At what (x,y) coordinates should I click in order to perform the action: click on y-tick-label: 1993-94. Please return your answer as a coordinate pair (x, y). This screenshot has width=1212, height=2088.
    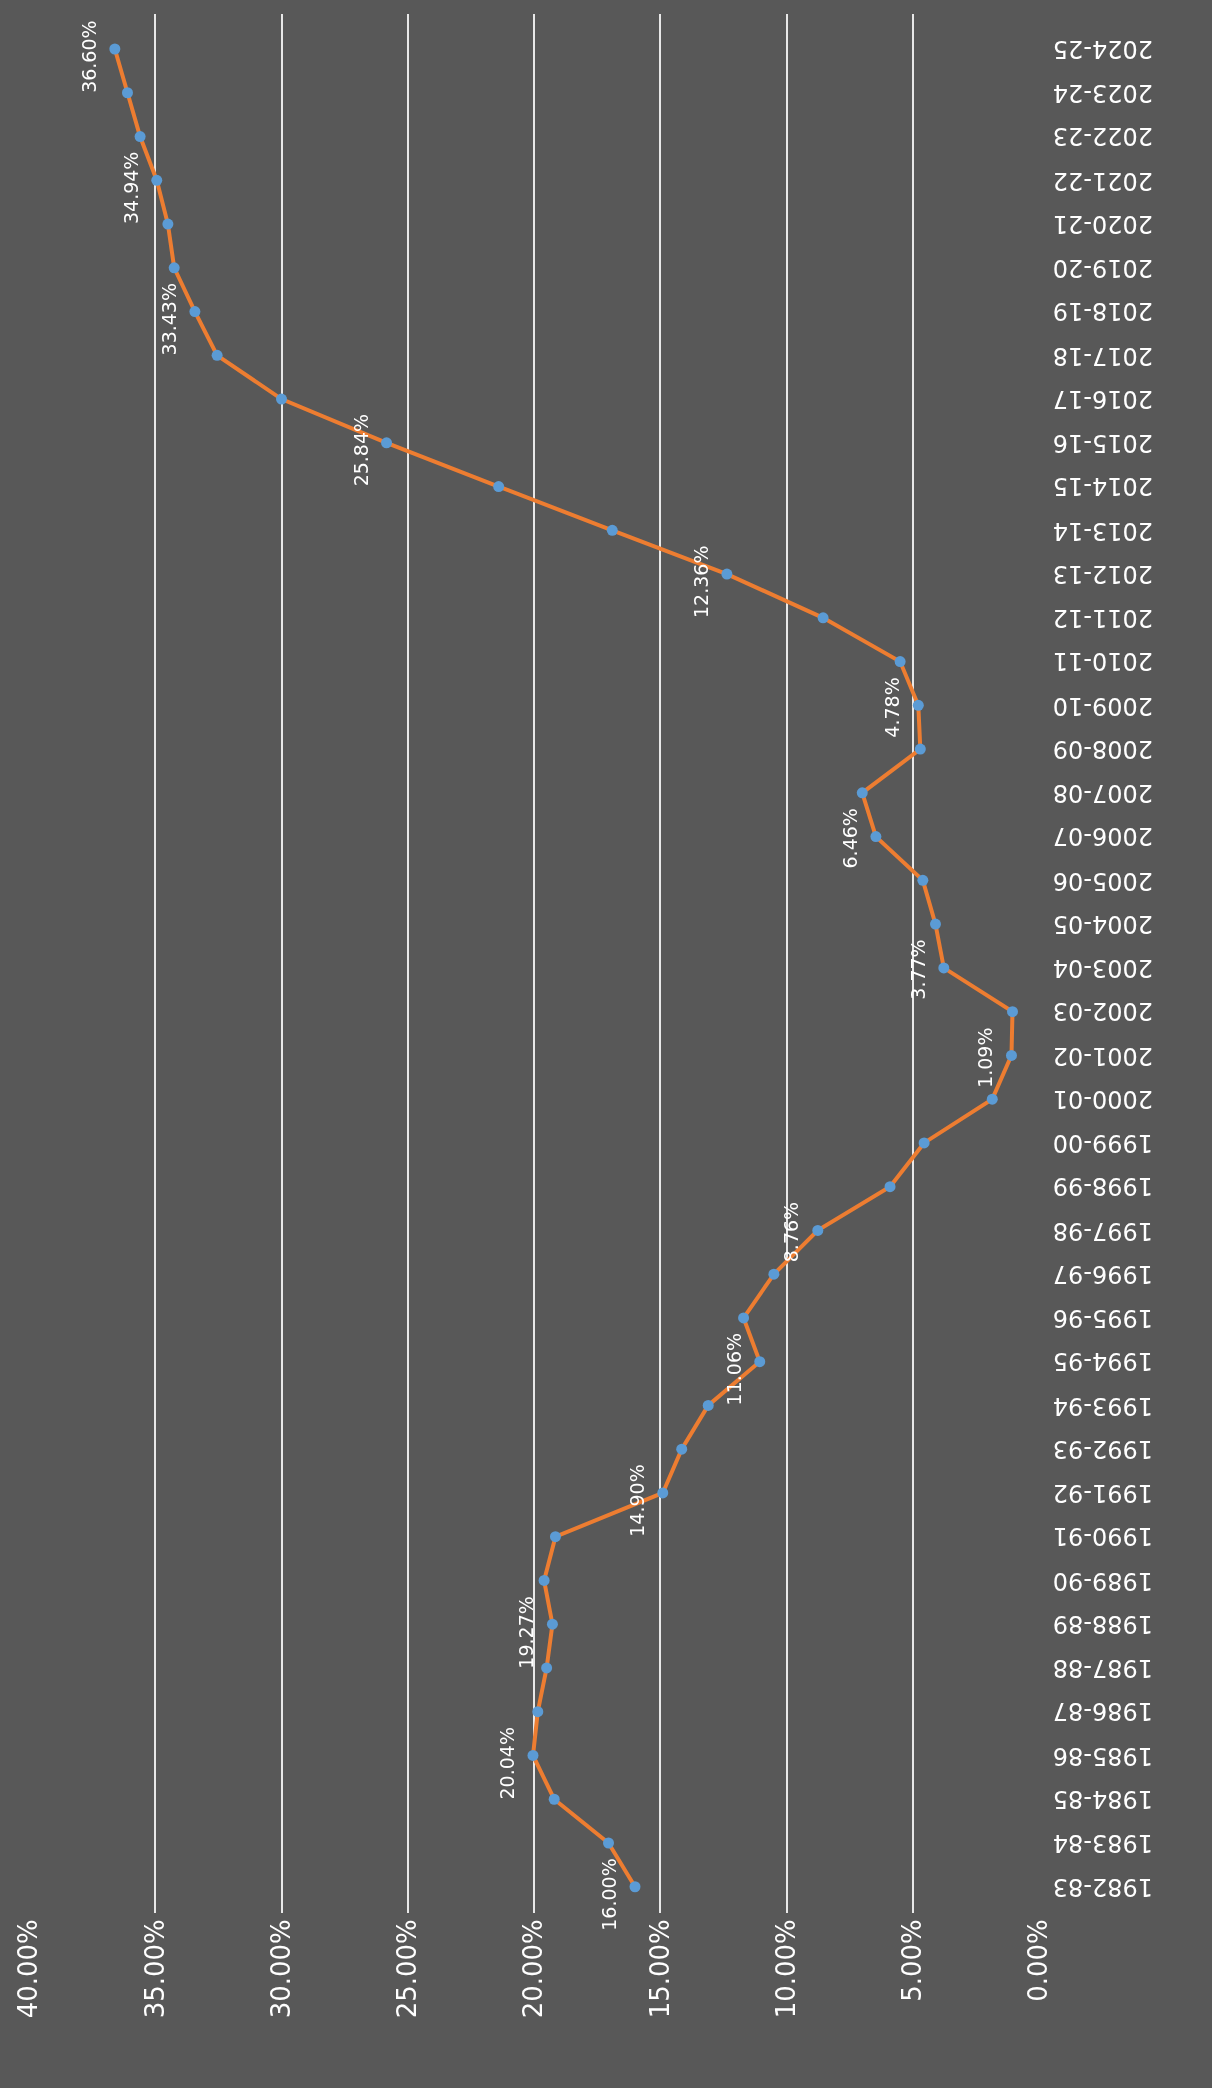
    Looking at the image, I should click on (1102, 1405).